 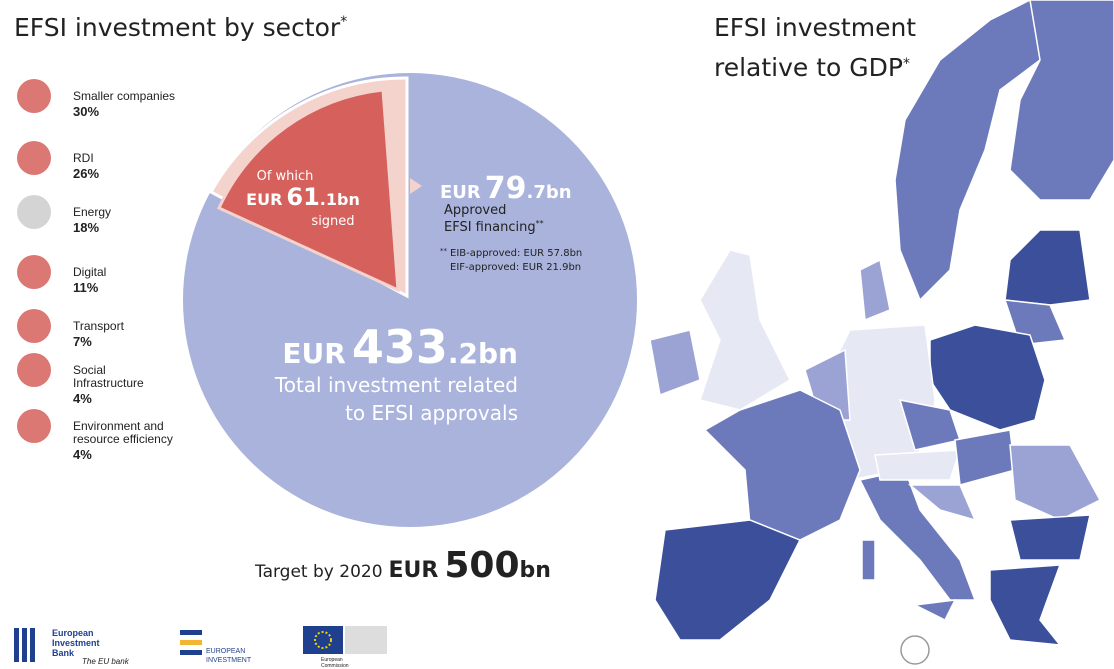 I want to click on logo-text: INVESTMENT, so click(x=229, y=660).